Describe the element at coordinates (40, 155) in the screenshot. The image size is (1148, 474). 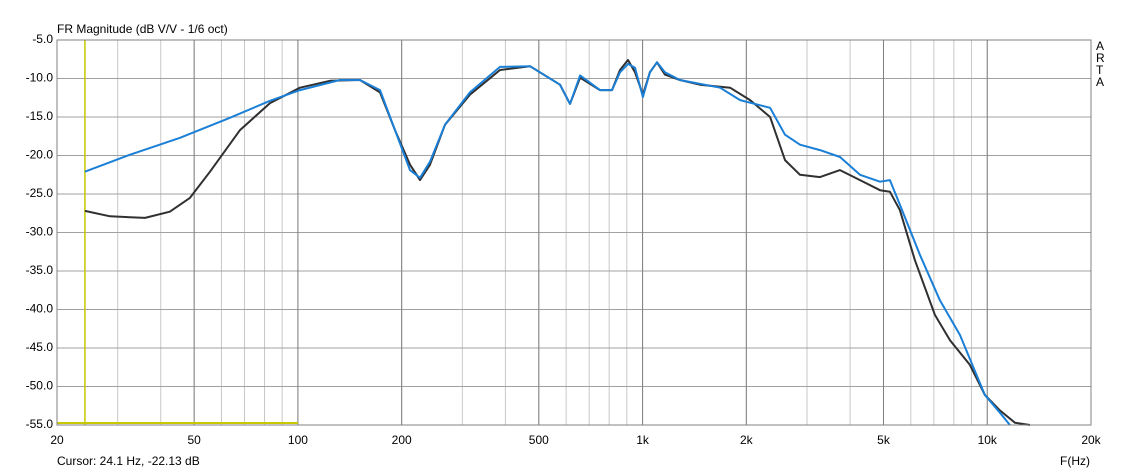
I see `y-tick-label: -20.0` at that location.